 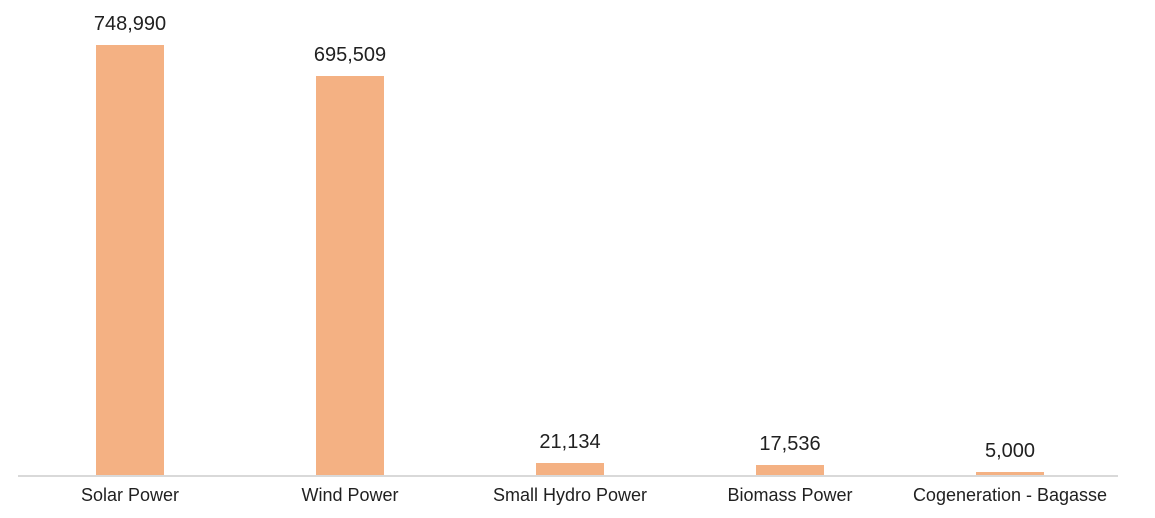 I want to click on bar-value-label: 17,536, so click(x=790, y=443).